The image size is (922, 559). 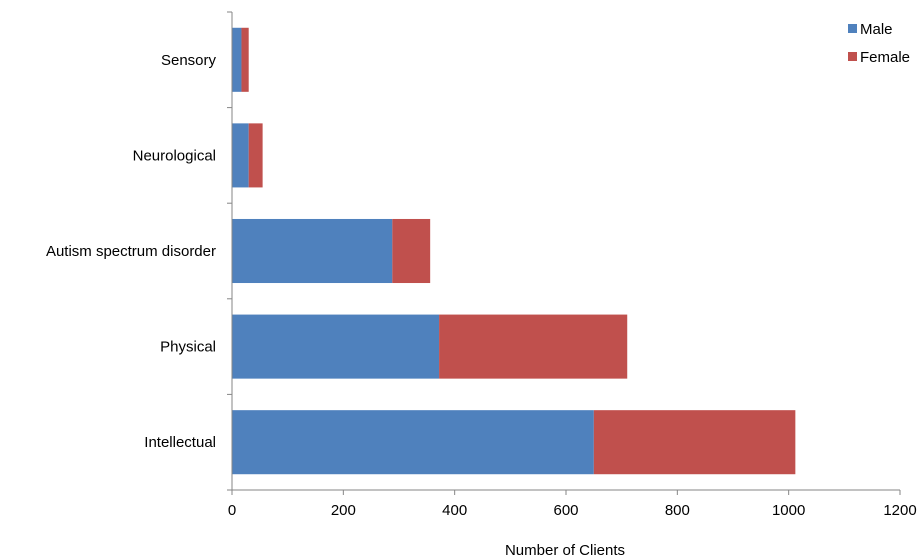 What do you see at coordinates (232, 510) in the screenshot?
I see `x-tick-label: 0` at bounding box center [232, 510].